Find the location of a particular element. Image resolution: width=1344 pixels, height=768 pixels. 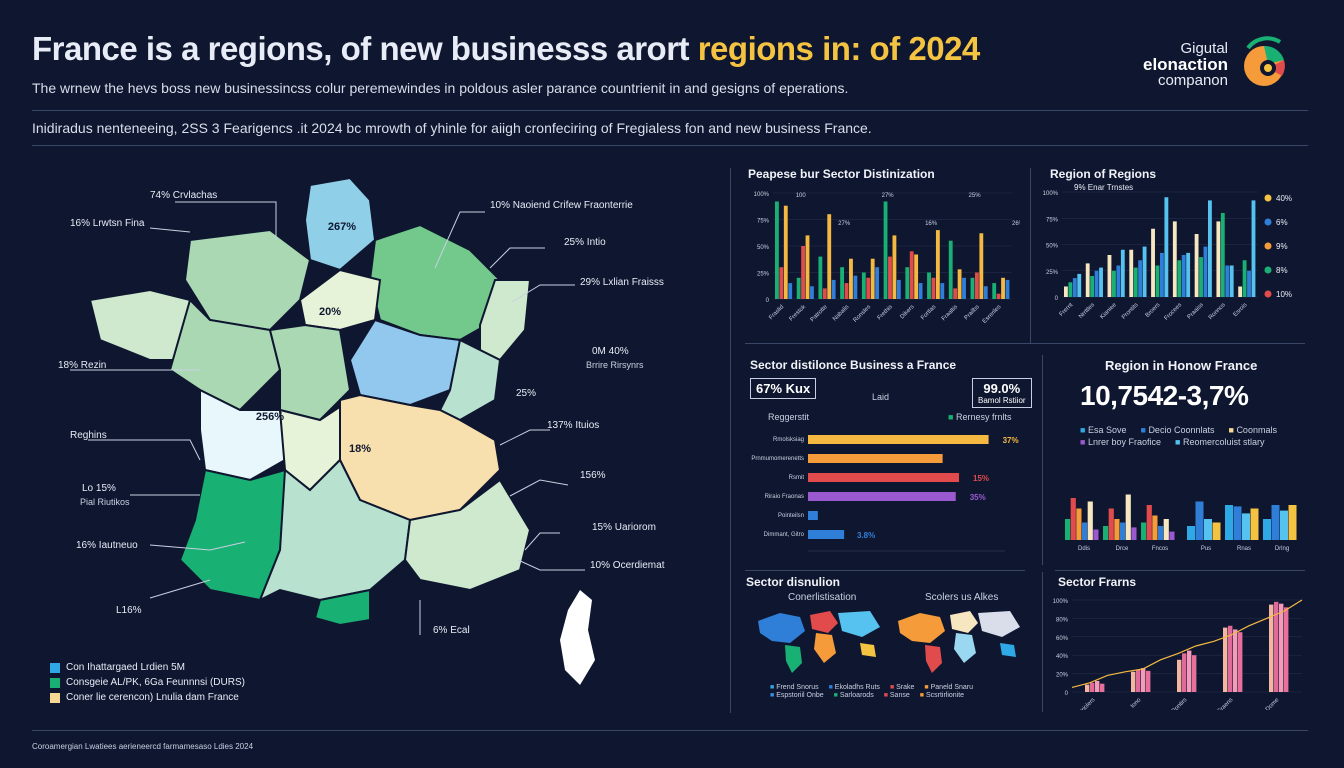

legend-swatch: ■ is located at coordinates (1178, 442).